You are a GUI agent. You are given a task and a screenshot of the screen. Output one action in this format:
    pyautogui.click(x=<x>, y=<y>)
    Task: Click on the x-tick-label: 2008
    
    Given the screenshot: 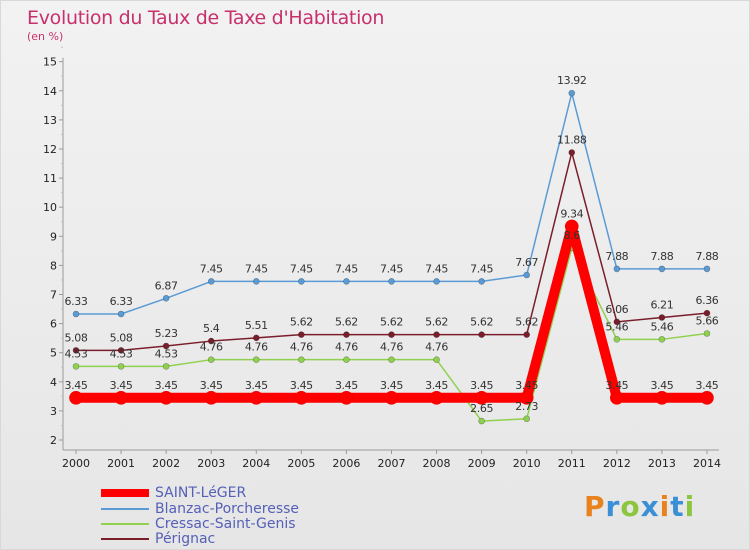 What is the action you would take?
    pyautogui.click(x=437, y=463)
    